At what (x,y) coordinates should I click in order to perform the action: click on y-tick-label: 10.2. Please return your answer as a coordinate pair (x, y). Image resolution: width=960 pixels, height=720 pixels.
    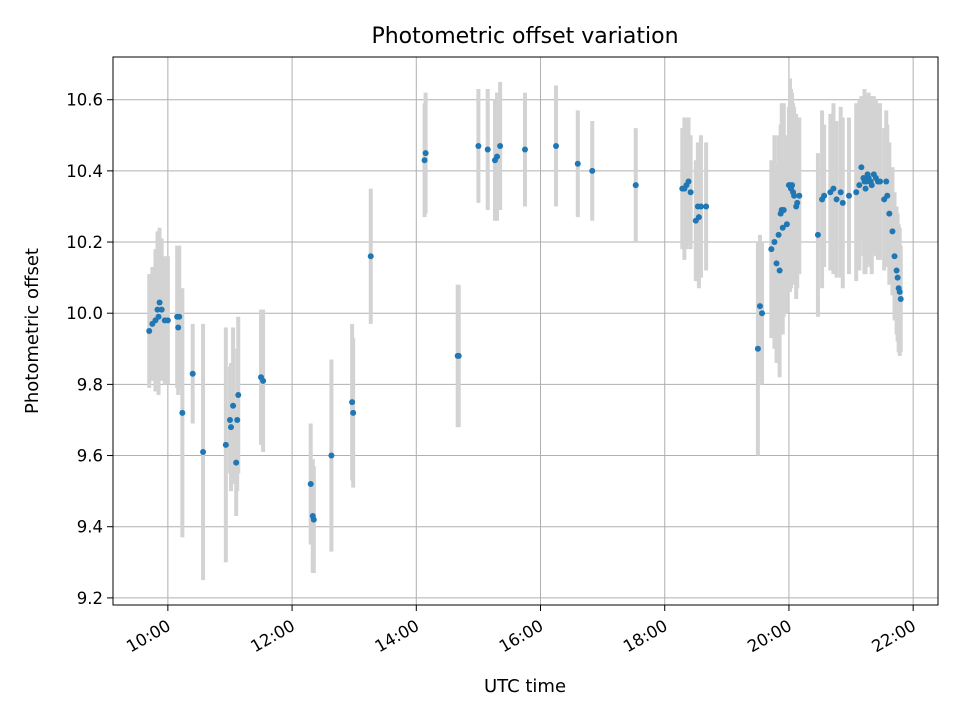
    Looking at the image, I should click on (84, 242).